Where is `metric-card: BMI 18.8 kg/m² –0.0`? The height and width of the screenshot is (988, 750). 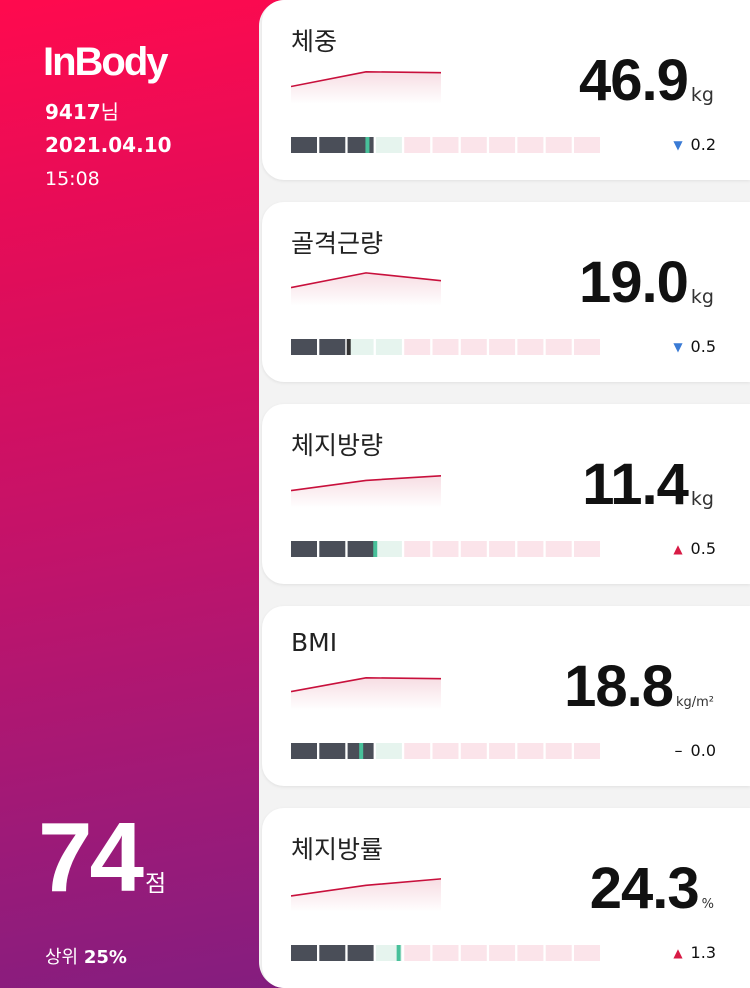 metric-card: BMI 18.8 kg/m² –0.0 is located at coordinates (506, 696).